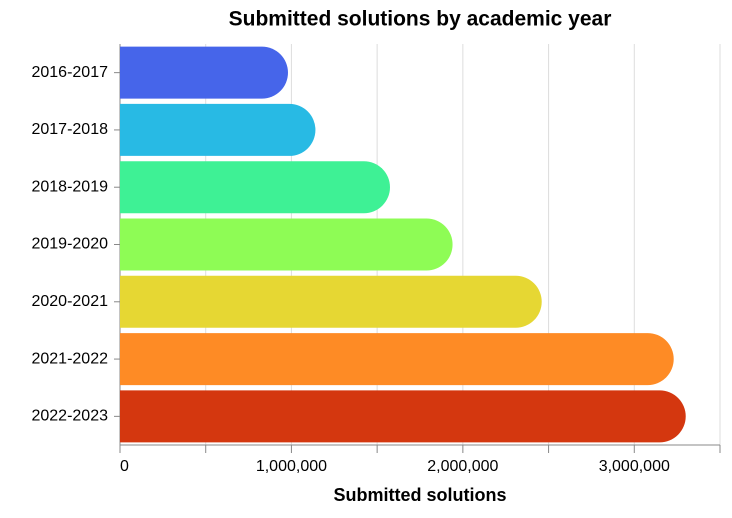  I want to click on y-tick-label: 2021-2022, so click(69, 358).